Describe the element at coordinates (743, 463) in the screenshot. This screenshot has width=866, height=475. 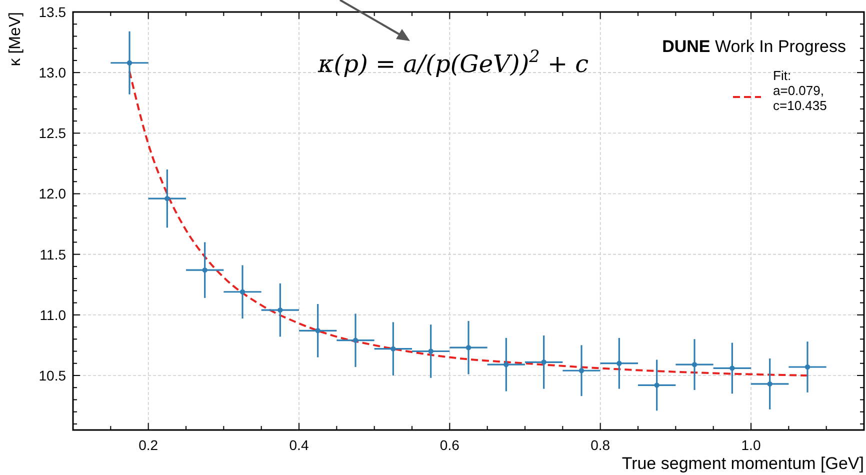
I see `x-axis-title: True segment momentum [GeV]` at that location.